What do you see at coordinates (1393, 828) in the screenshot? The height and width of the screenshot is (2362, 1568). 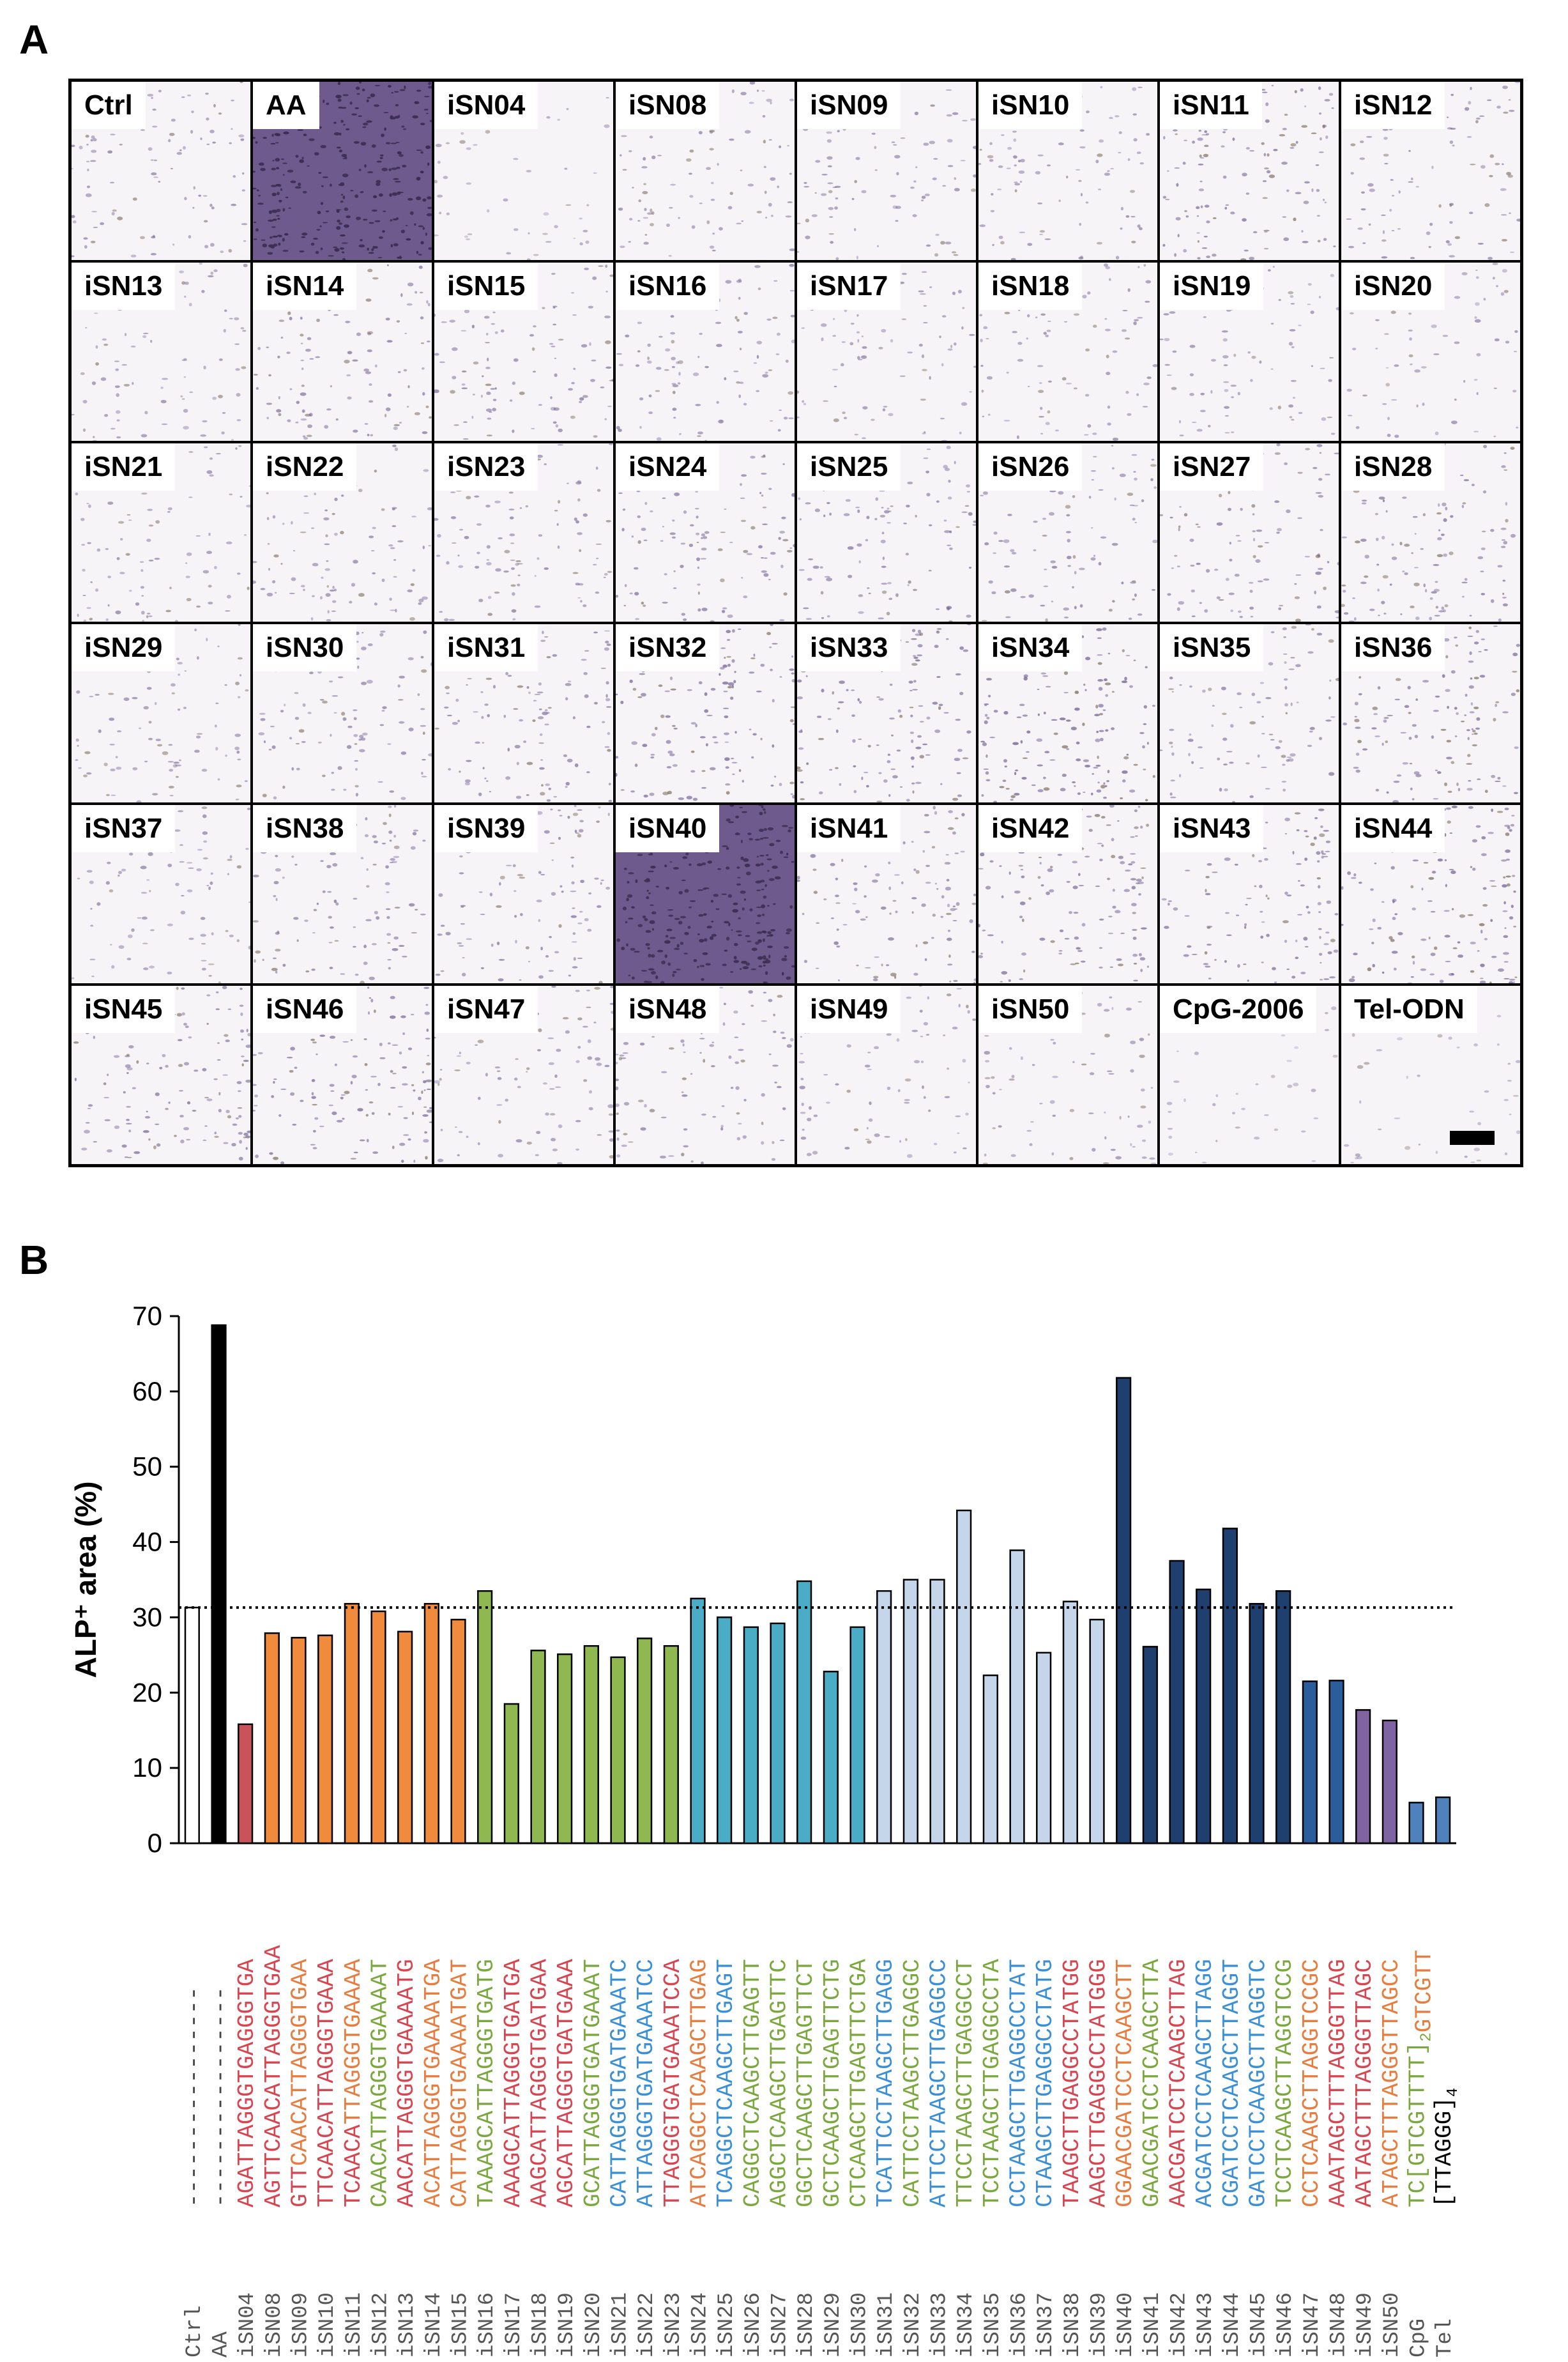 I see `tile-label: iSN44` at bounding box center [1393, 828].